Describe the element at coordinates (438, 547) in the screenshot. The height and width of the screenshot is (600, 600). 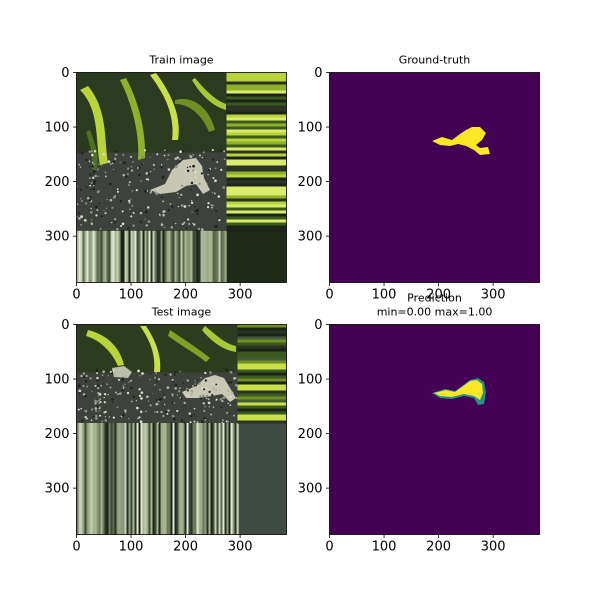
I see `x-tick-label: 200` at that location.